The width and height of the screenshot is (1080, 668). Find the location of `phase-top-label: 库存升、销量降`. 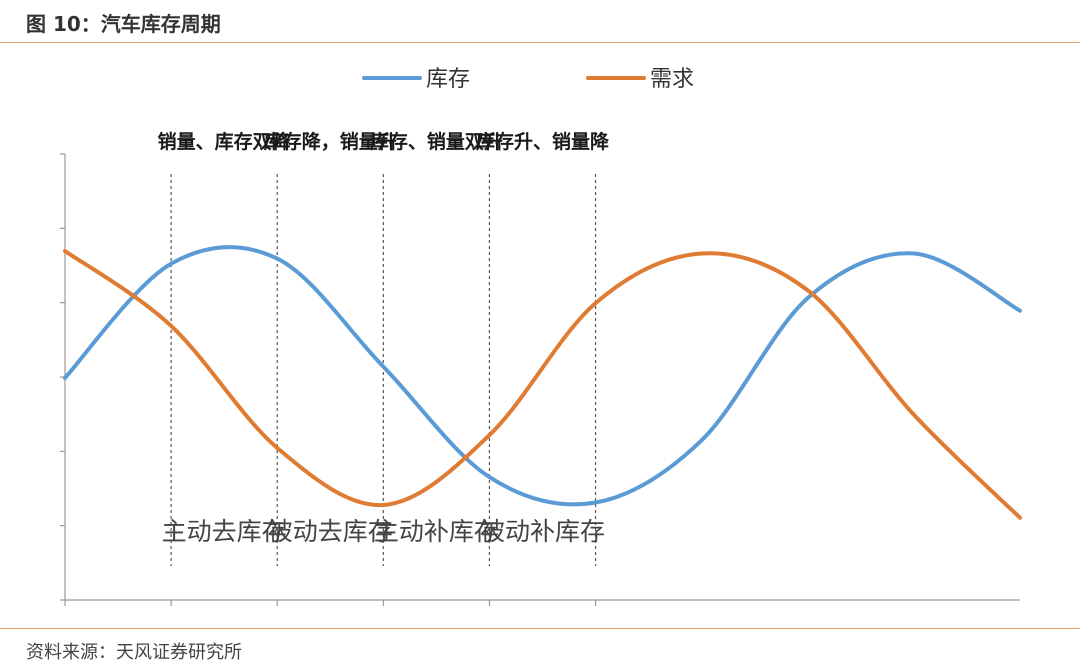

phase-top-label: 库存升、销量降 is located at coordinates (543, 141).